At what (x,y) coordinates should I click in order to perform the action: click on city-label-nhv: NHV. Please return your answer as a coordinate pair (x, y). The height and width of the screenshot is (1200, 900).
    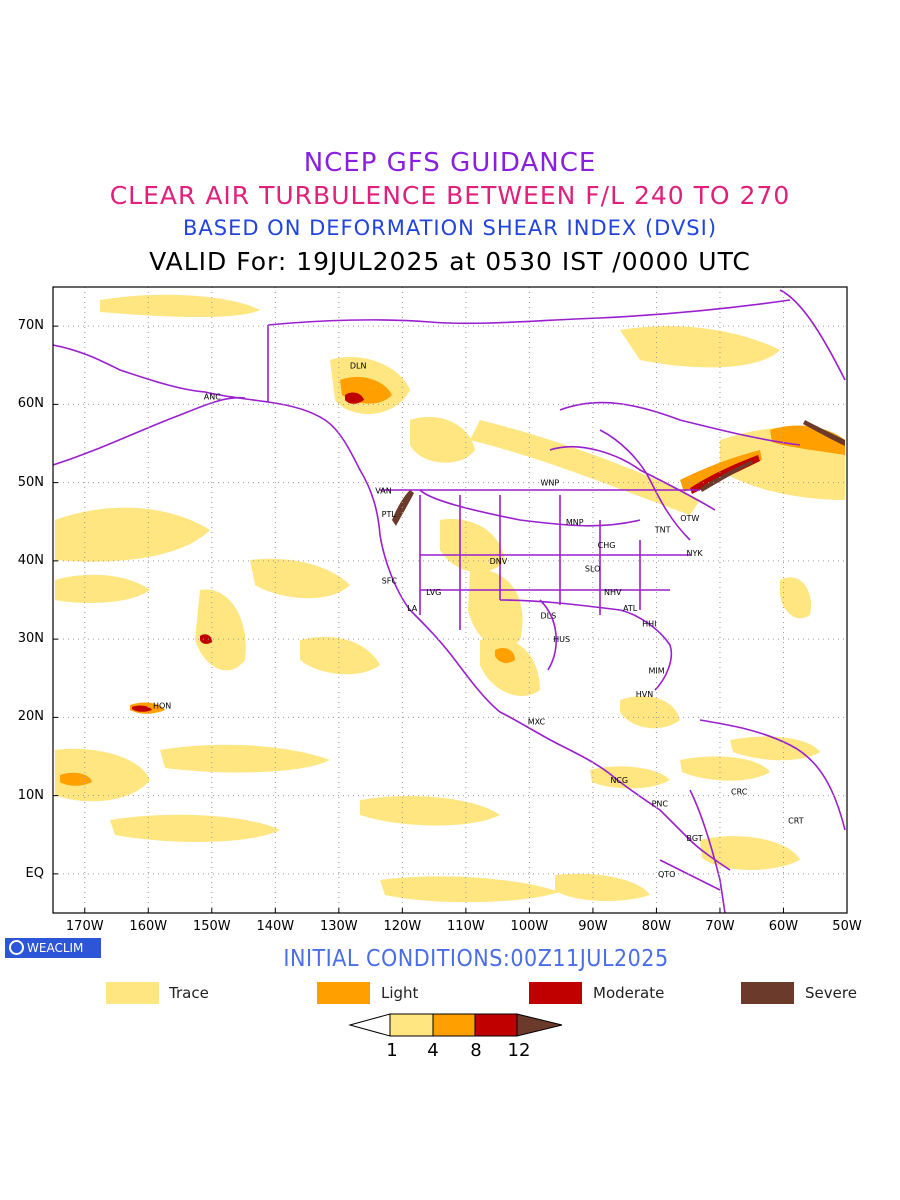
    Looking at the image, I should click on (613, 592).